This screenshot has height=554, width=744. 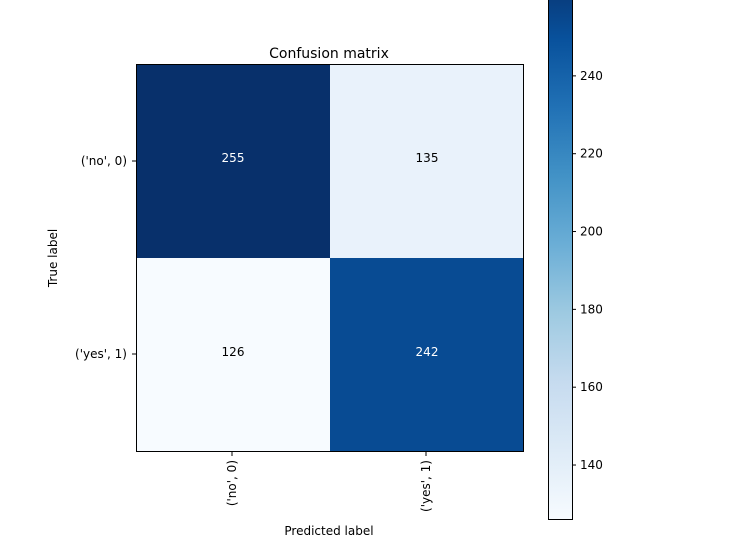 I want to click on y-axis-label: True label, so click(x=53, y=258).